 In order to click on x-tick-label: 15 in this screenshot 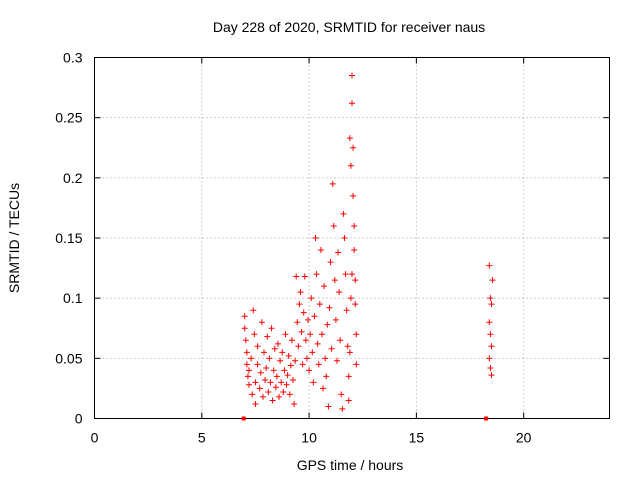, I will do `click(417, 438)`.